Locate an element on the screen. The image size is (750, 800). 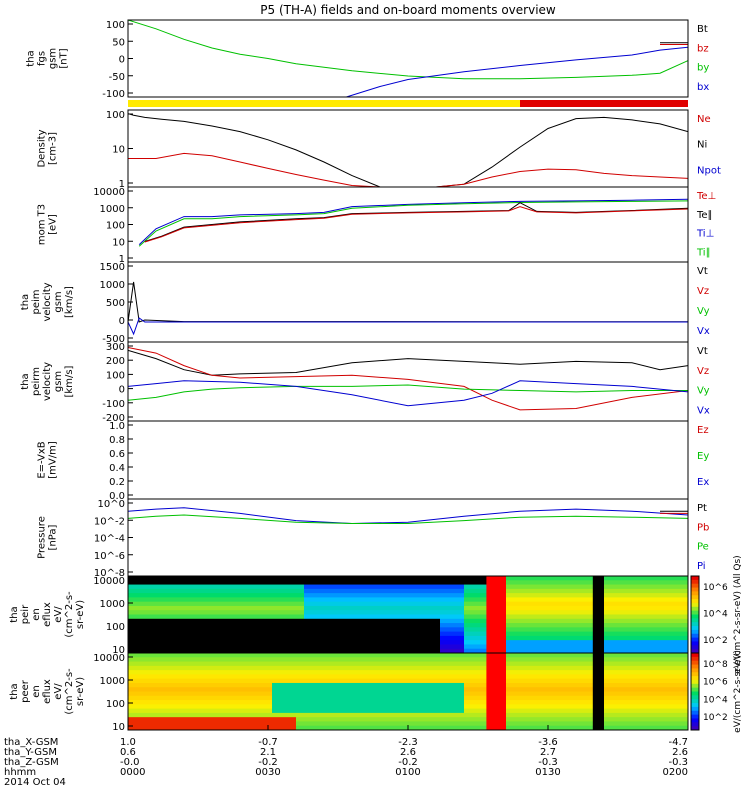
efield-ytick-label: 0.6 is located at coordinates (117, 454).